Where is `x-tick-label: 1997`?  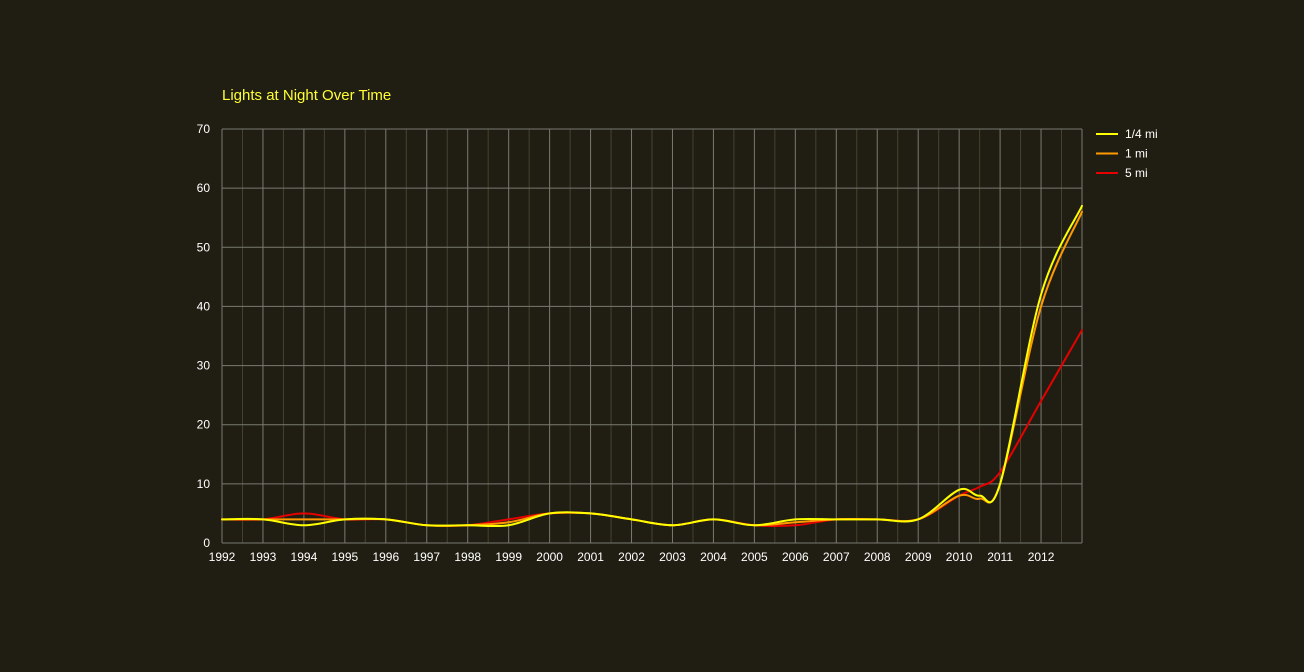
x-tick-label: 1997 is located at coordinates (426, 557).